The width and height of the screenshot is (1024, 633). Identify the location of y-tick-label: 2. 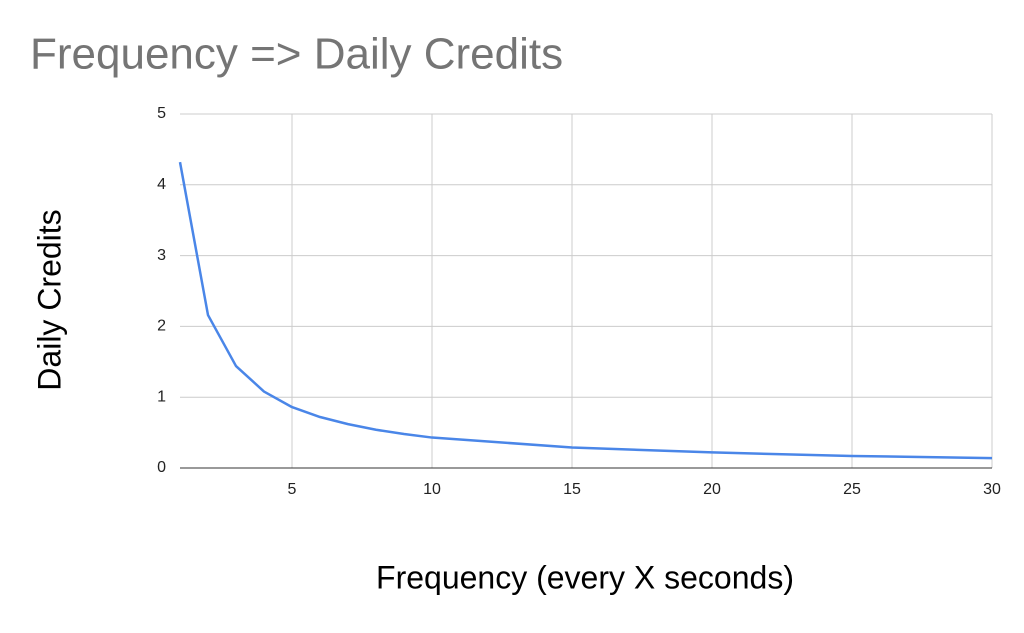
(161, 326).